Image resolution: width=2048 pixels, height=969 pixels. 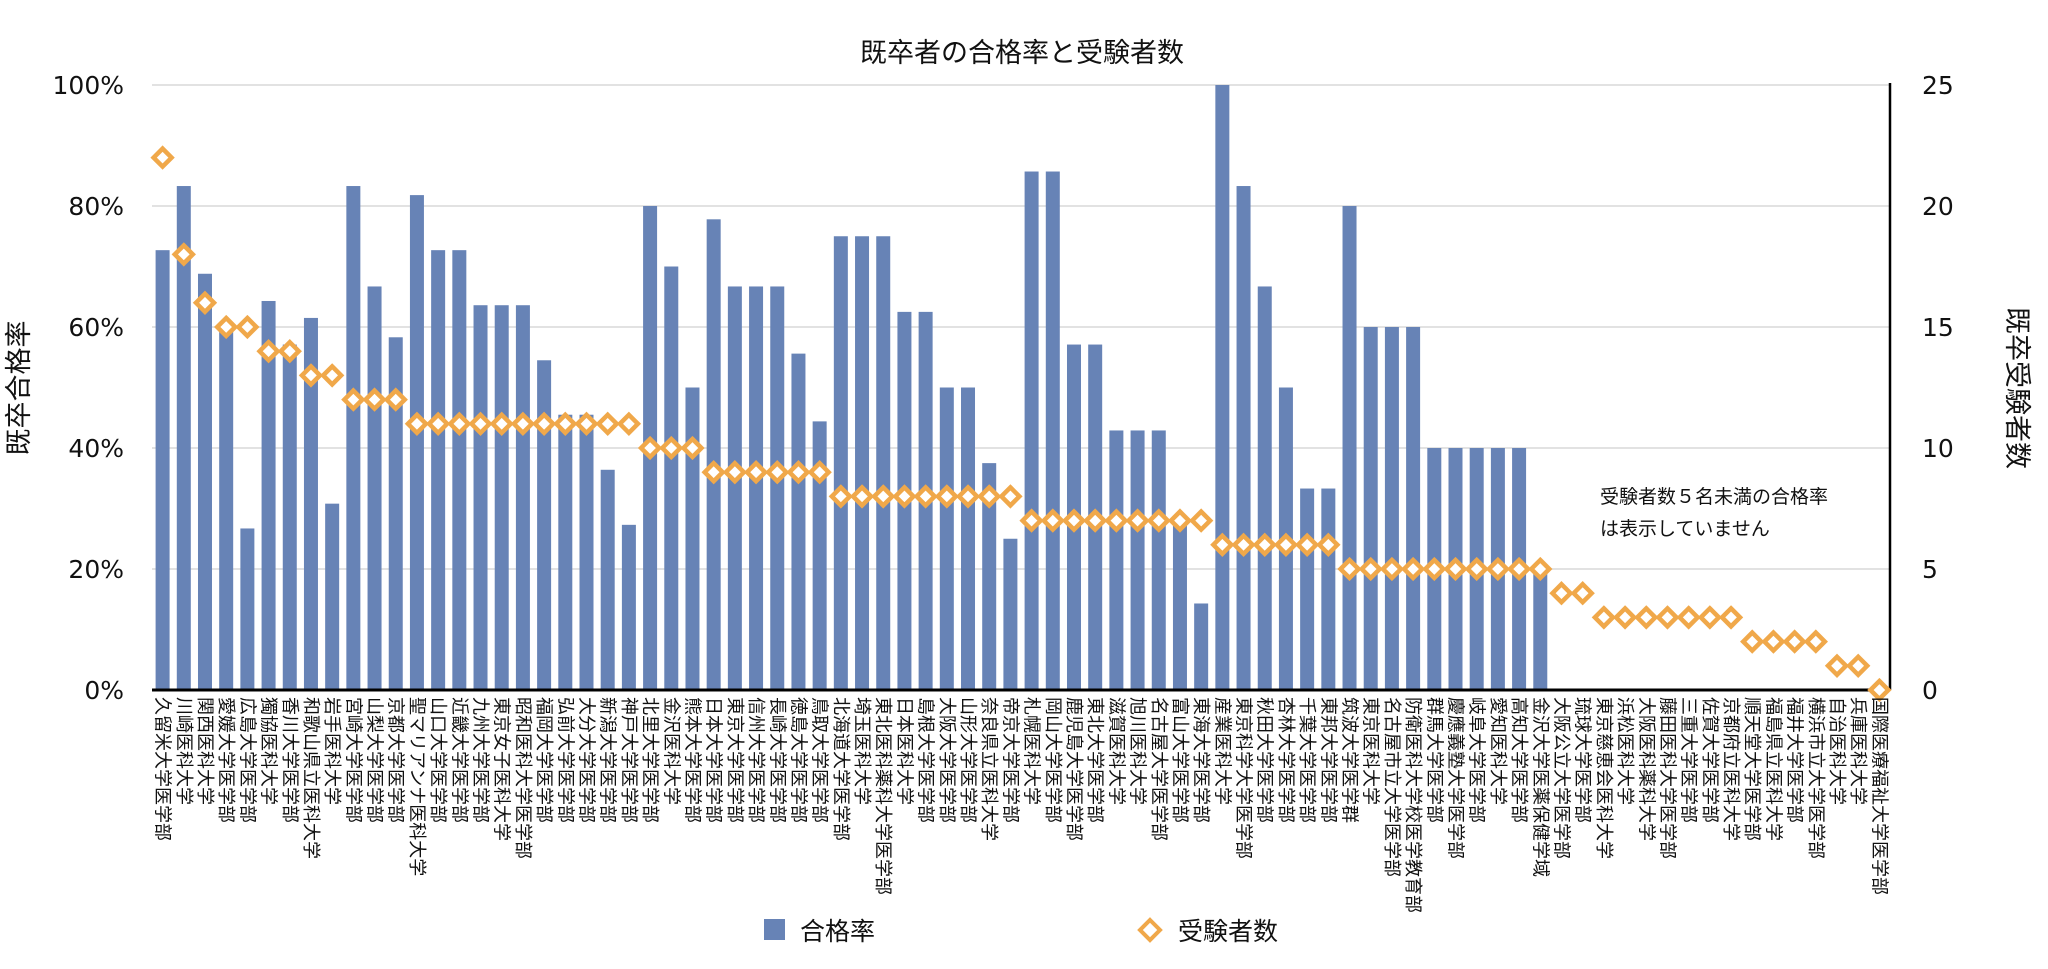 What do you see at coordinates (1009, 760) in the screenshot?
I see `category-label: 帝京大学医学部` at bounding box center [1009, 760].